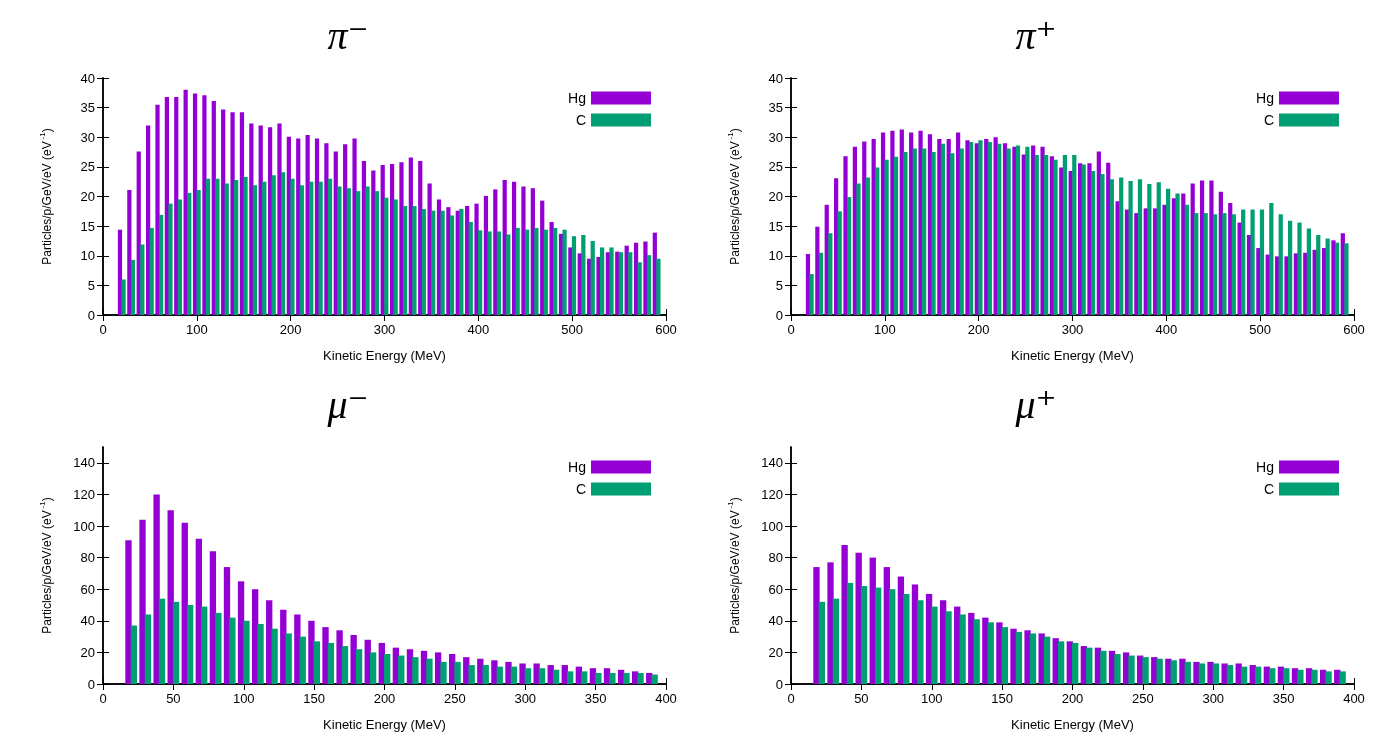 The image size is (1385, 751). I want to click on chart-title: π⁻, so click(348, 35).